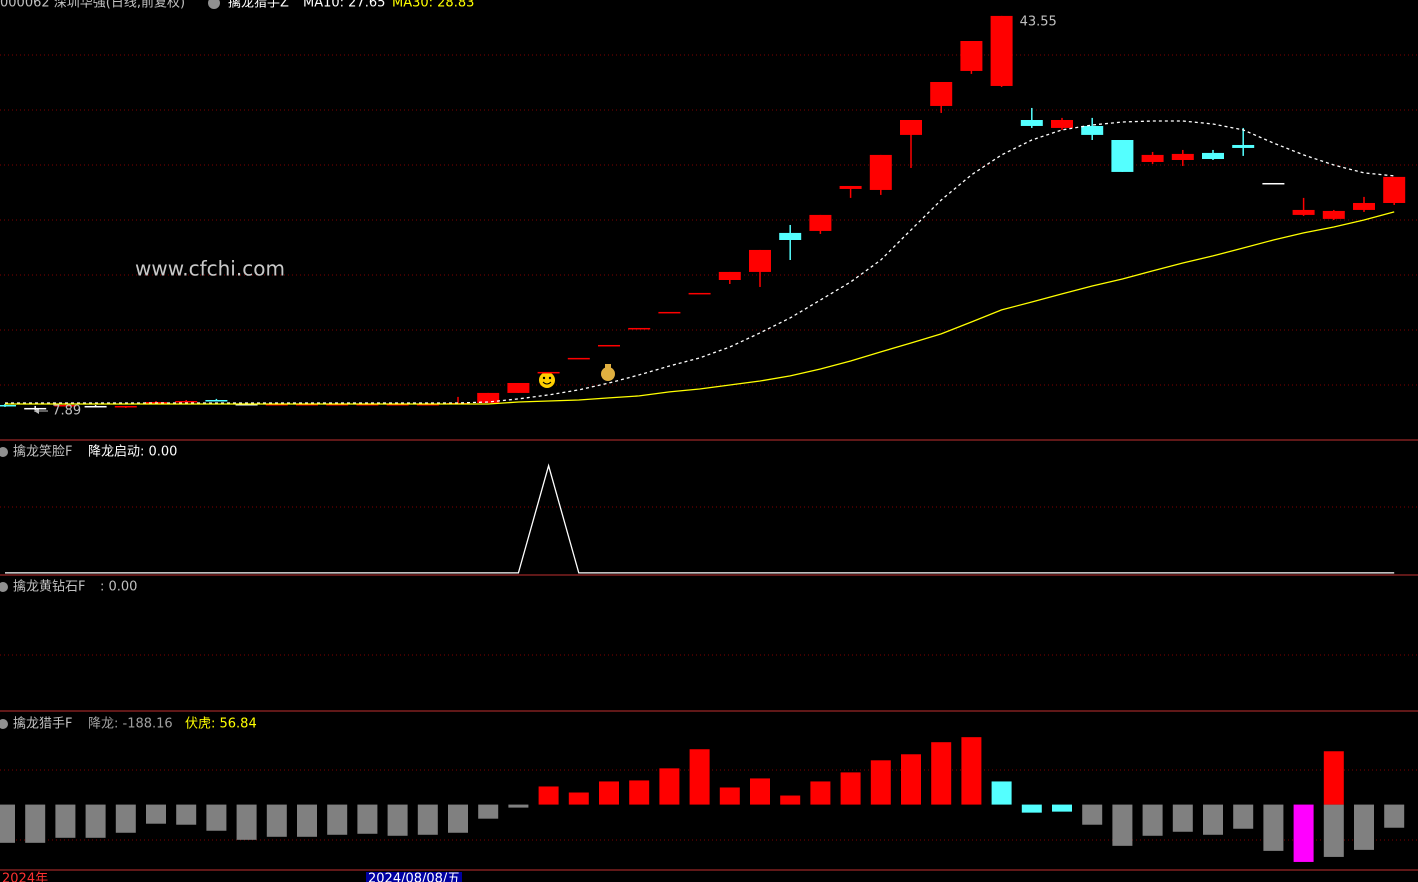 The image size is (1418, 882). I want to click on smile-icon, so click(547, 380).